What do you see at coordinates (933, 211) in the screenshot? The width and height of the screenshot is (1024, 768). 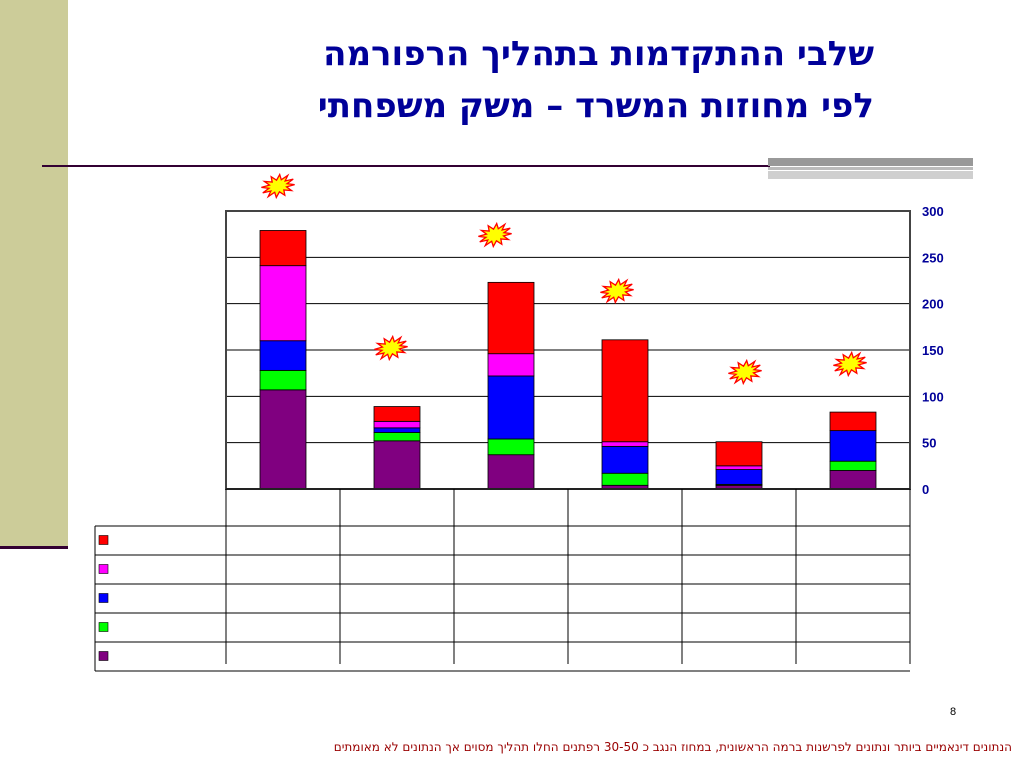 I see `y-tick-label: 300` at bounding box center [933, 211].